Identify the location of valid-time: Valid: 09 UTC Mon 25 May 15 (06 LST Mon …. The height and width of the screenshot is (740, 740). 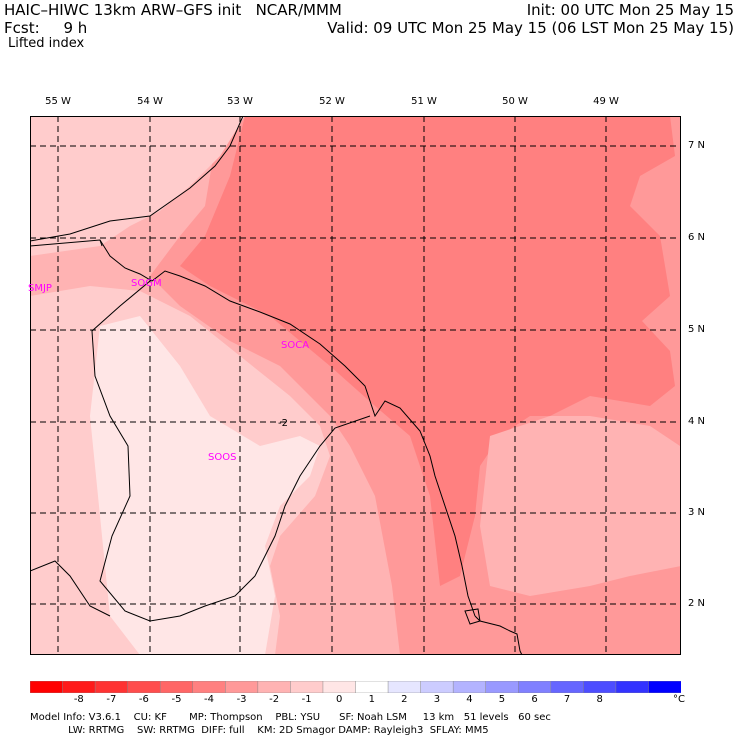
(530, 28).